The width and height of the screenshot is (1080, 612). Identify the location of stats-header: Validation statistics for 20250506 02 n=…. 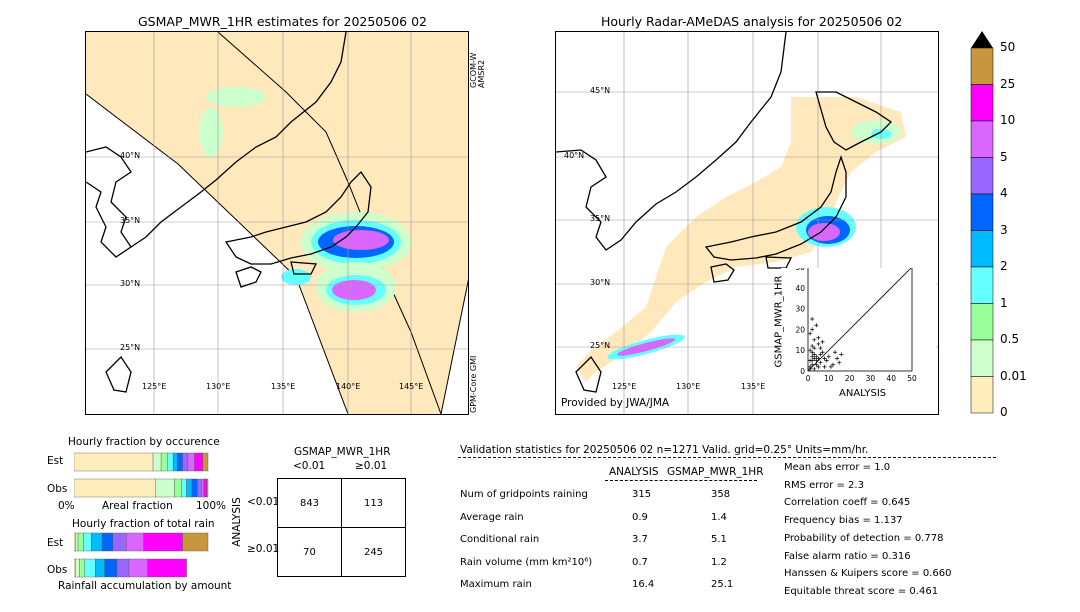
(664, 450).